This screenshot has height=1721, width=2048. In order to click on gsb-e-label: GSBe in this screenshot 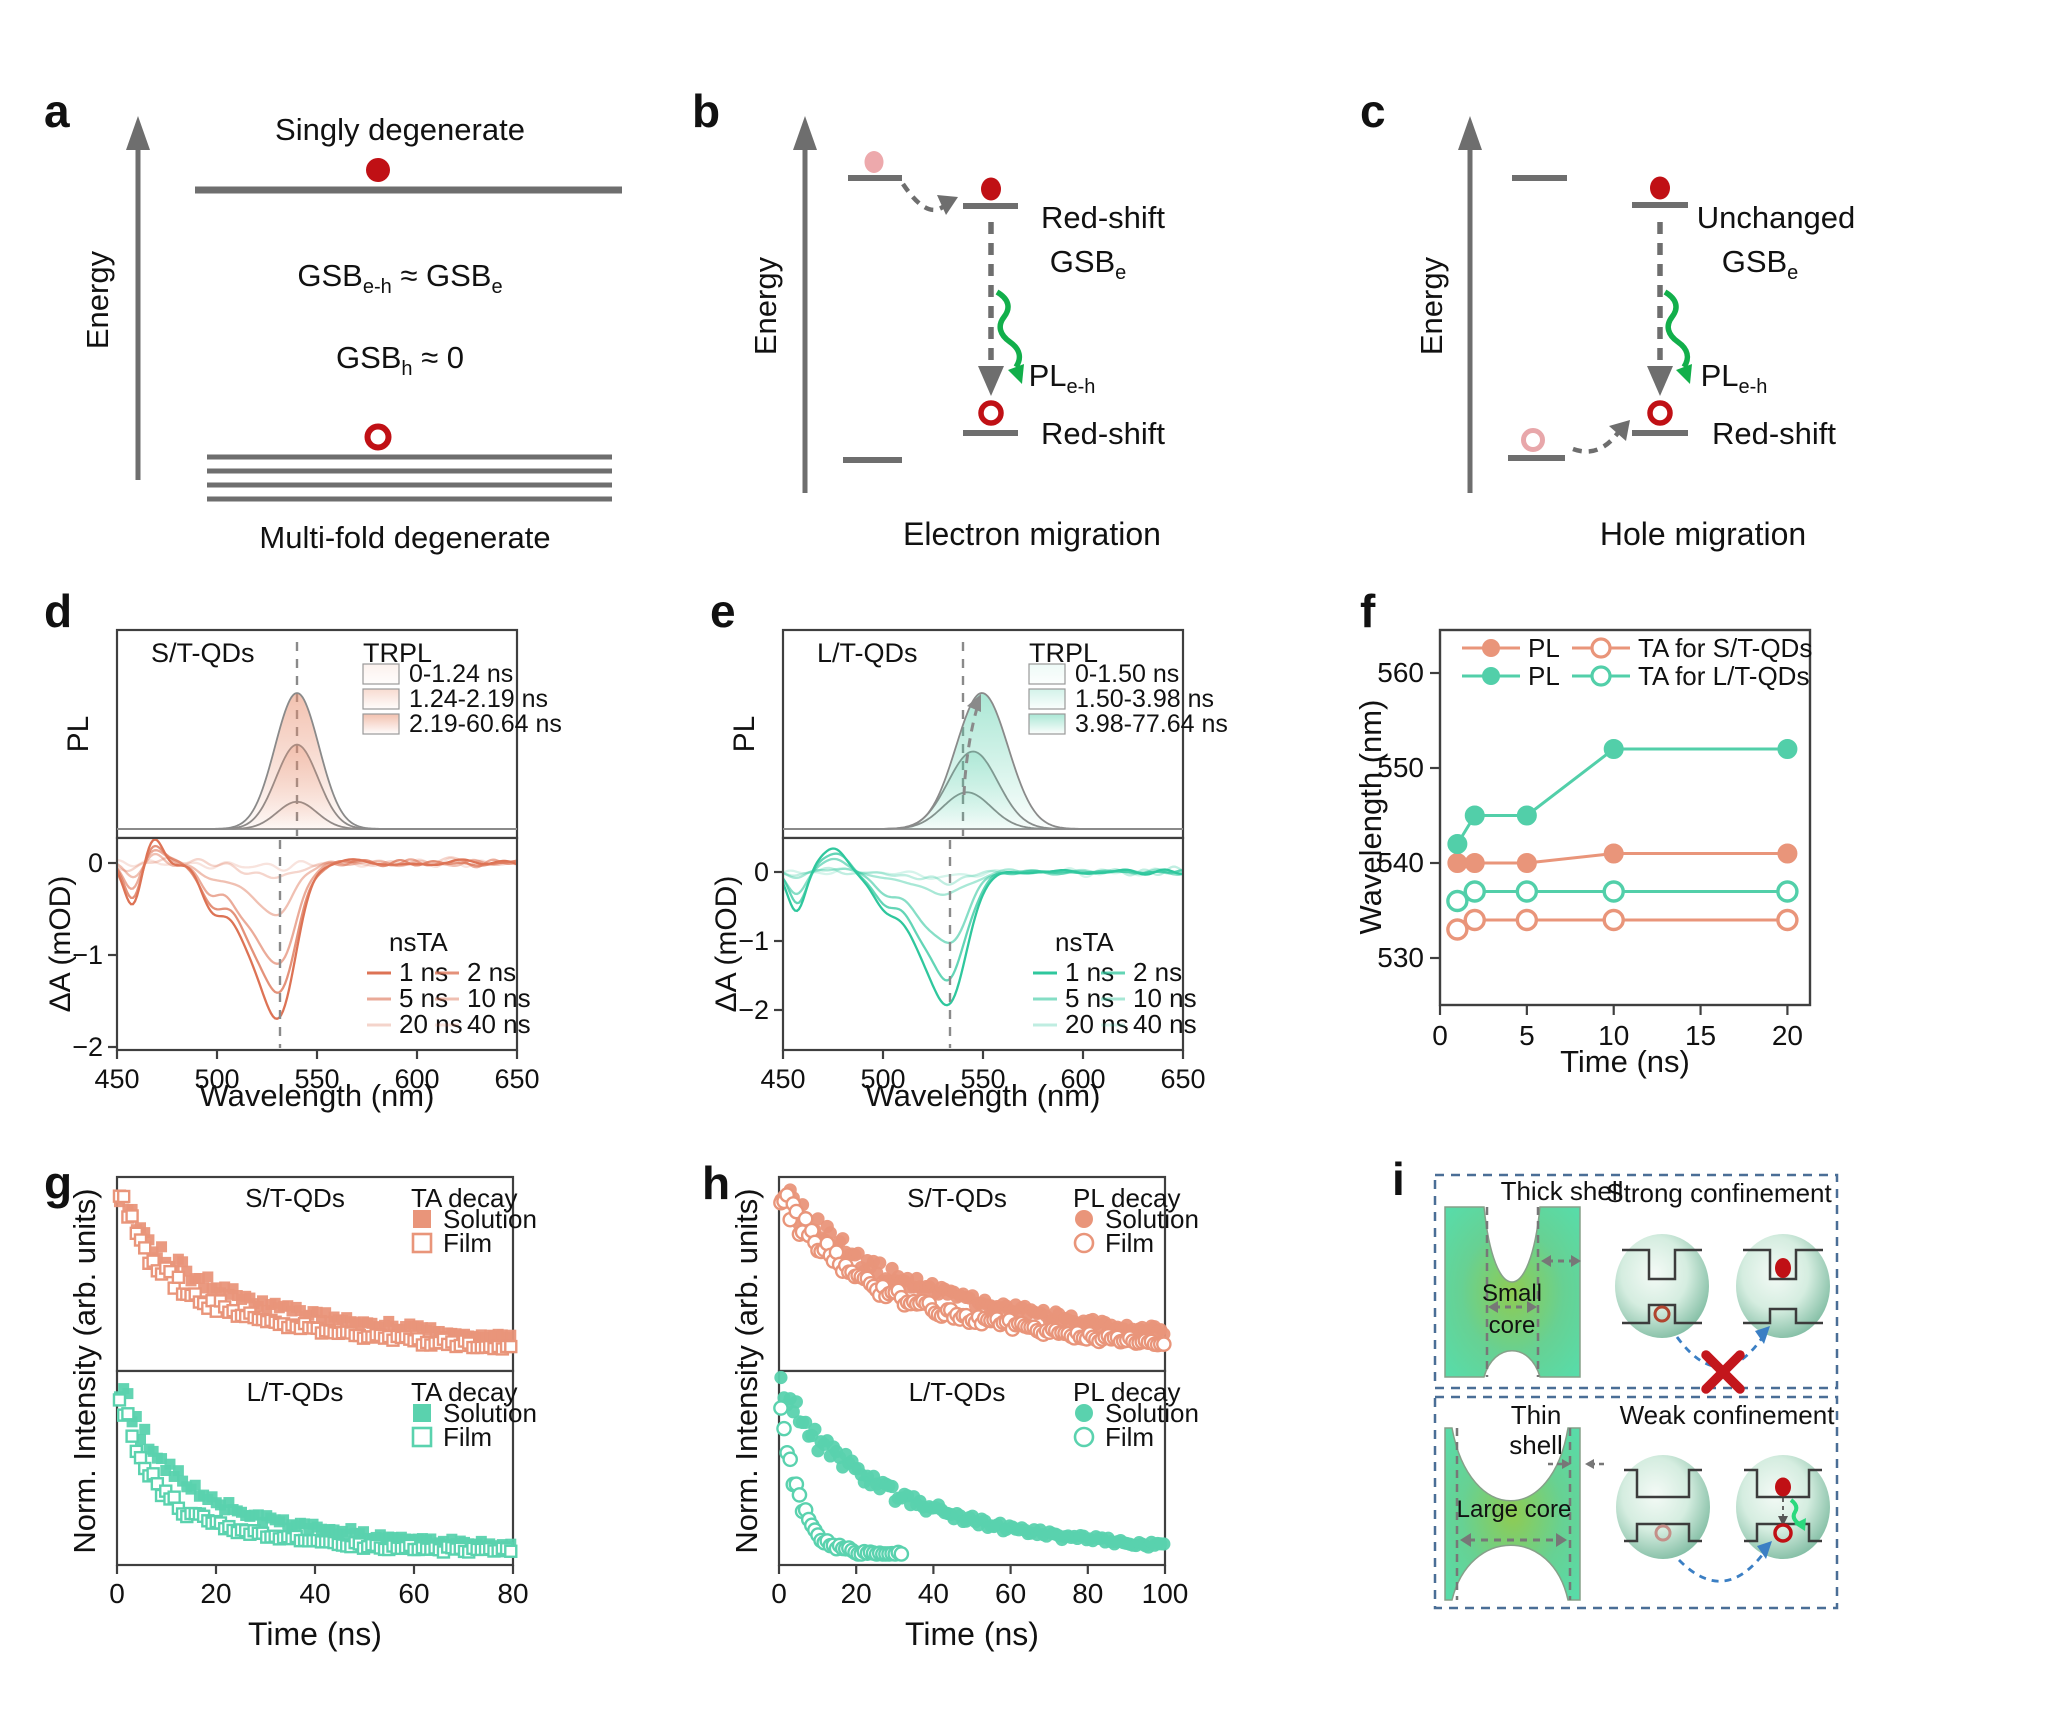, I will do `click(1088, 264)`.